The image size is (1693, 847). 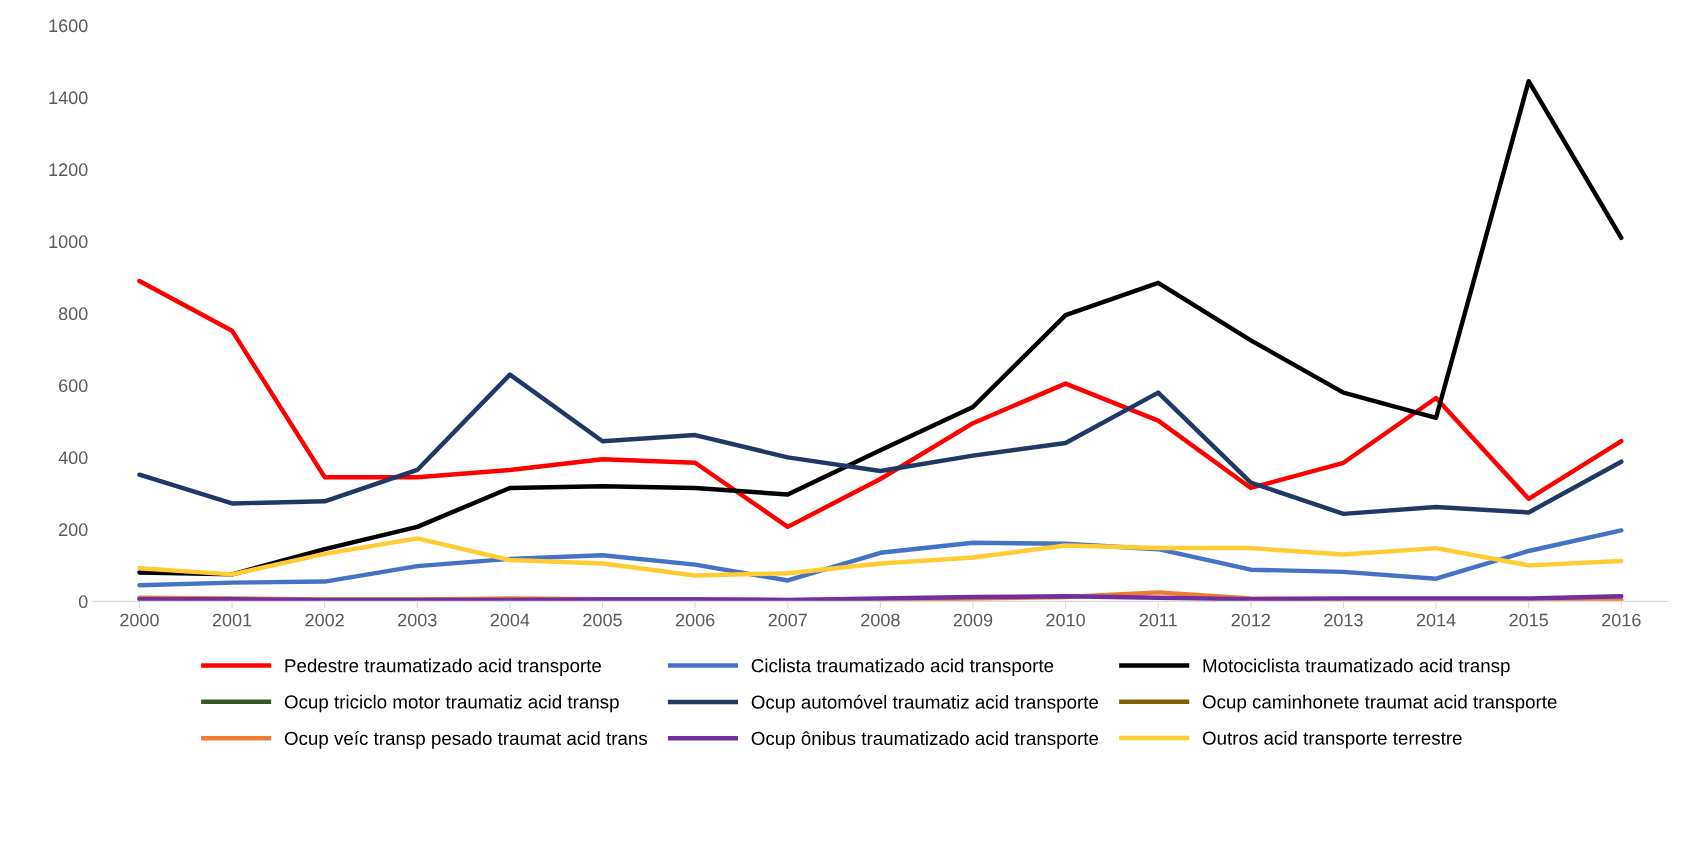 What do you see at coordinates (925, 703) in the screenshot?
I see `legend-label: Ocup automóvel traumatiz acid transporte` at bounding box center [925, 703].